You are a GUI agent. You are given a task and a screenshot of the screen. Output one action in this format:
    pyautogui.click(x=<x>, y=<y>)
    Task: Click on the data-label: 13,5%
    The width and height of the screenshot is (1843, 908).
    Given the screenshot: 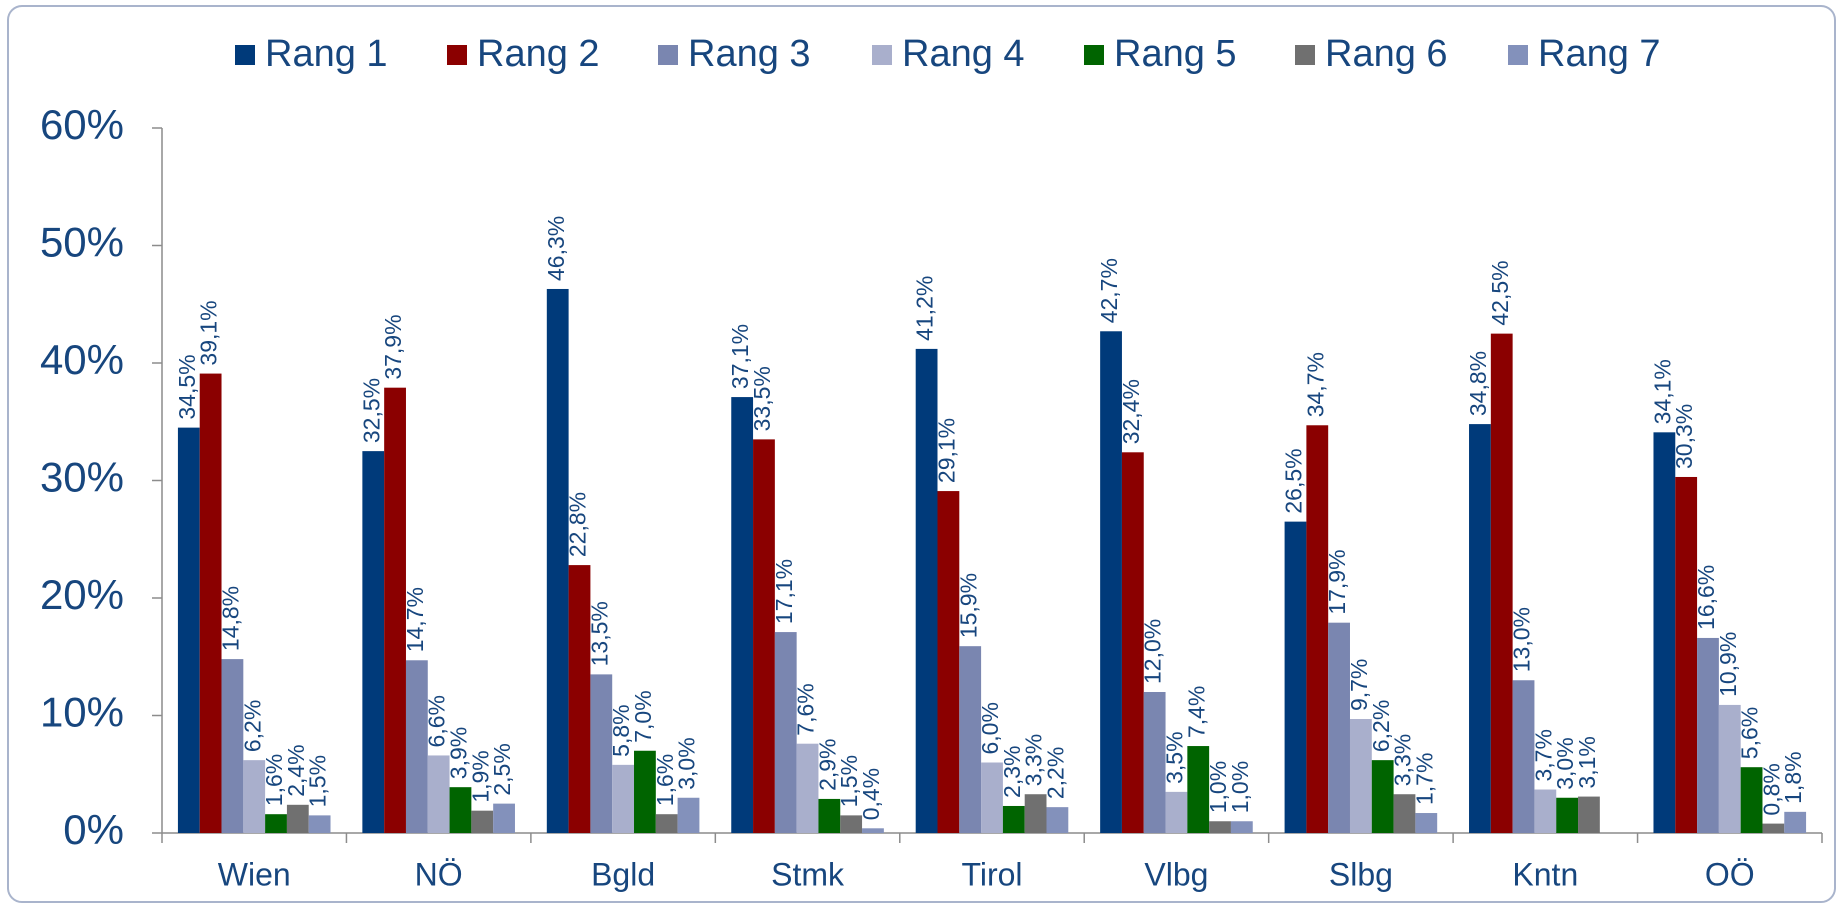 What is the action you would take?
    pyautogui.click(x=599, y=633)
    